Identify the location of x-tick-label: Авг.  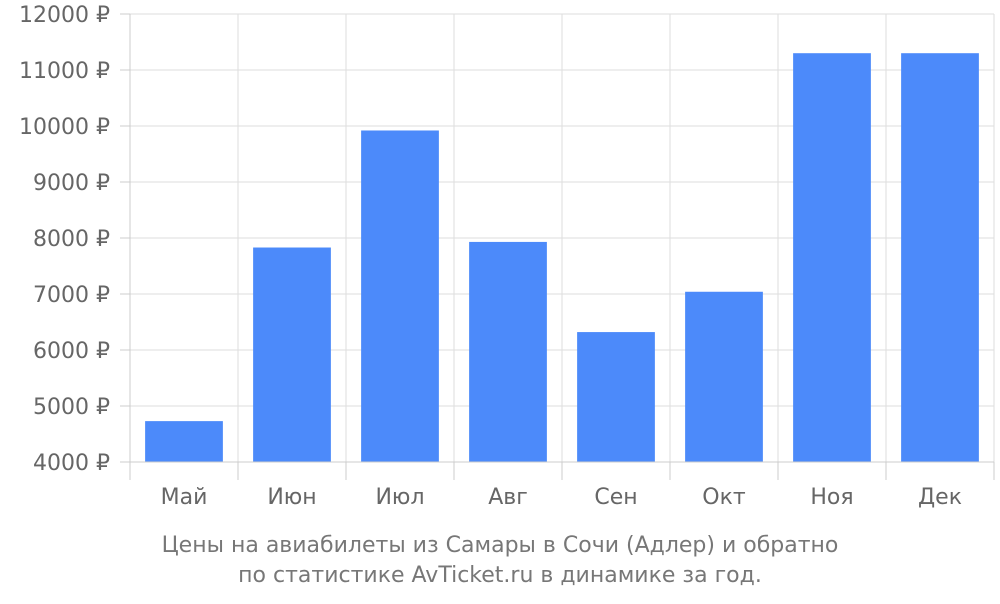
(508, 497).